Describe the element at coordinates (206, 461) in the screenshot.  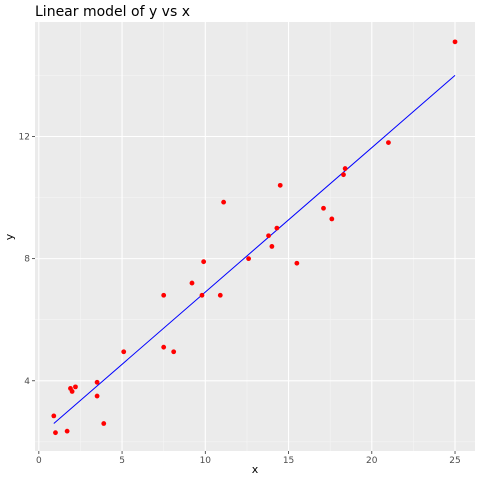
I see `x-tick-label: 10` at that location.